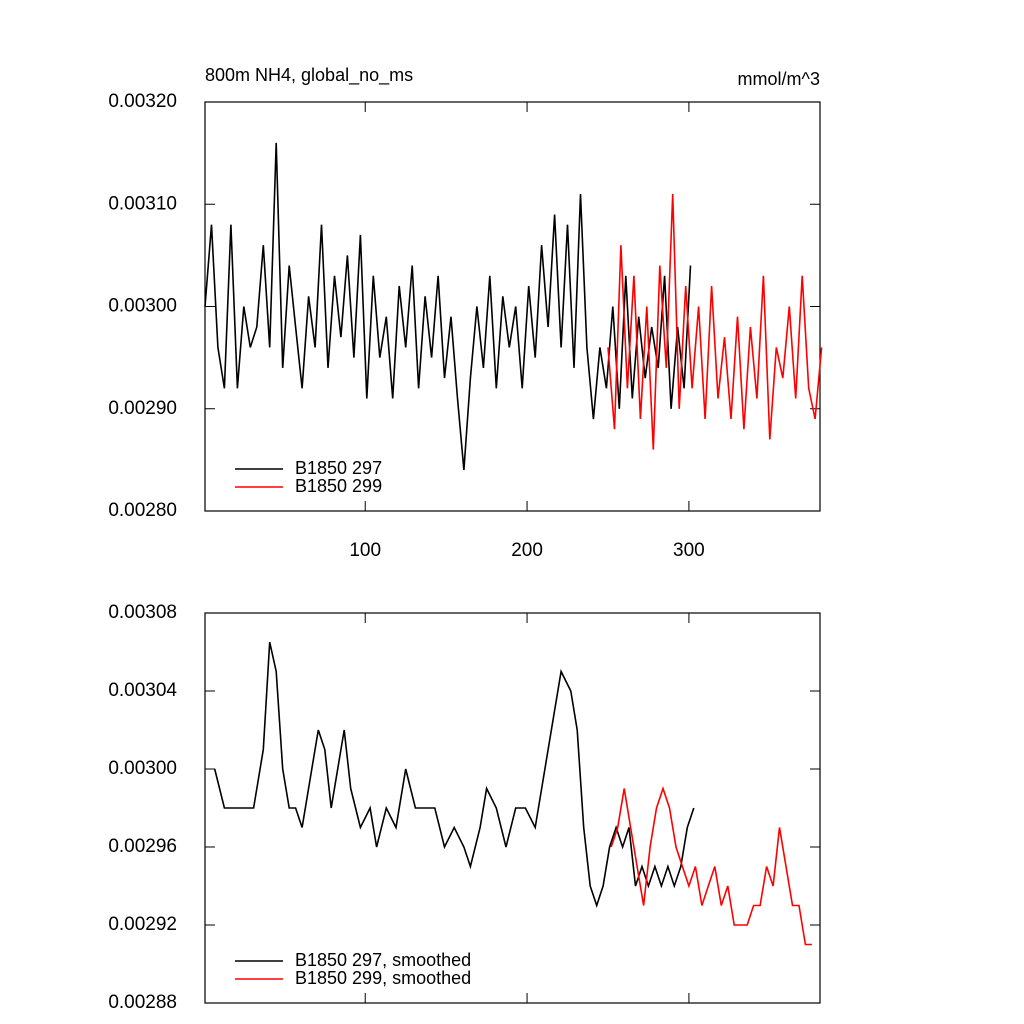 The image size is (1024, 1024). Describe the element at coordinates (142, 612) in the screenshot. I see `y-tick-label: 0.00308` at that location.